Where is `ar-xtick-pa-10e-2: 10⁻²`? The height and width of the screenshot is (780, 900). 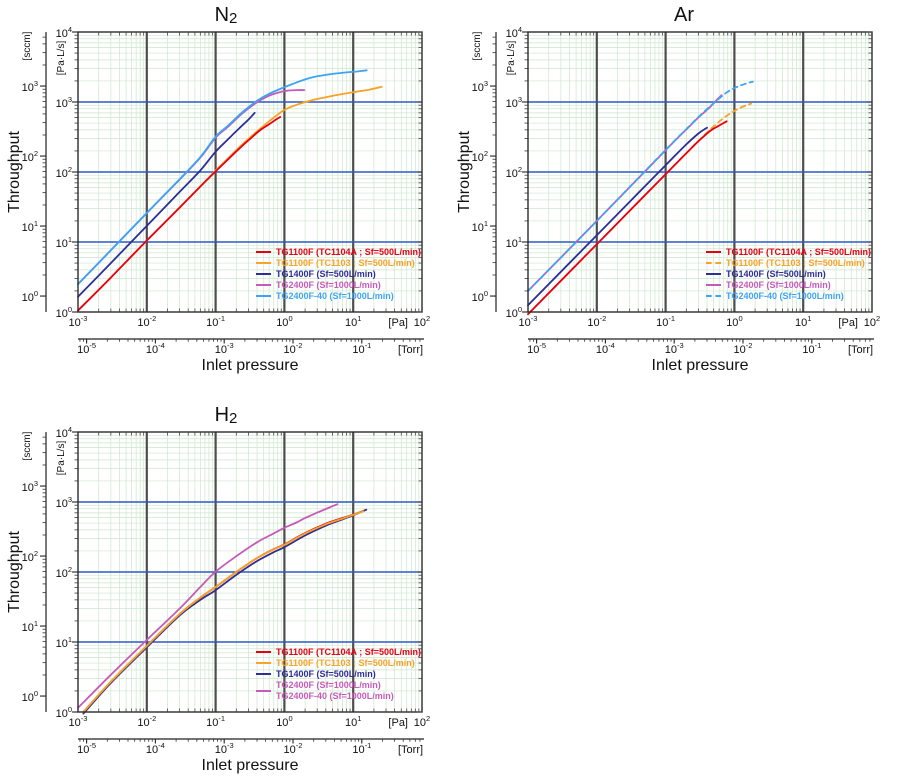
ar-xtick-pa-10e-2: 10⁻² is located at coordinates (596, 321).